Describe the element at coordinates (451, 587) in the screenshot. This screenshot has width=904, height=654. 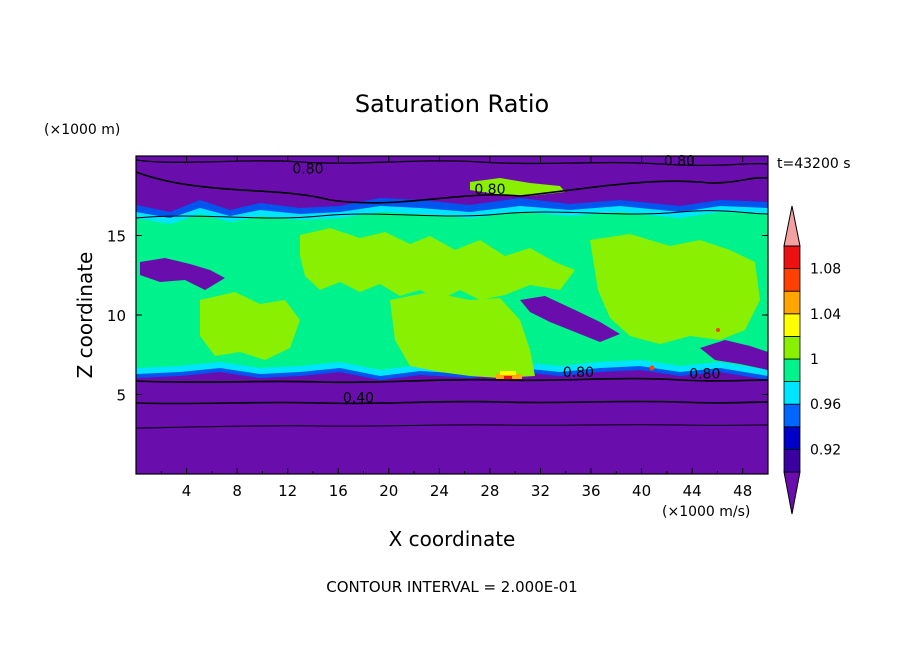
I see `contour-interval-note: CONTOUR INTERVAL = 2.000E-01` at that location.